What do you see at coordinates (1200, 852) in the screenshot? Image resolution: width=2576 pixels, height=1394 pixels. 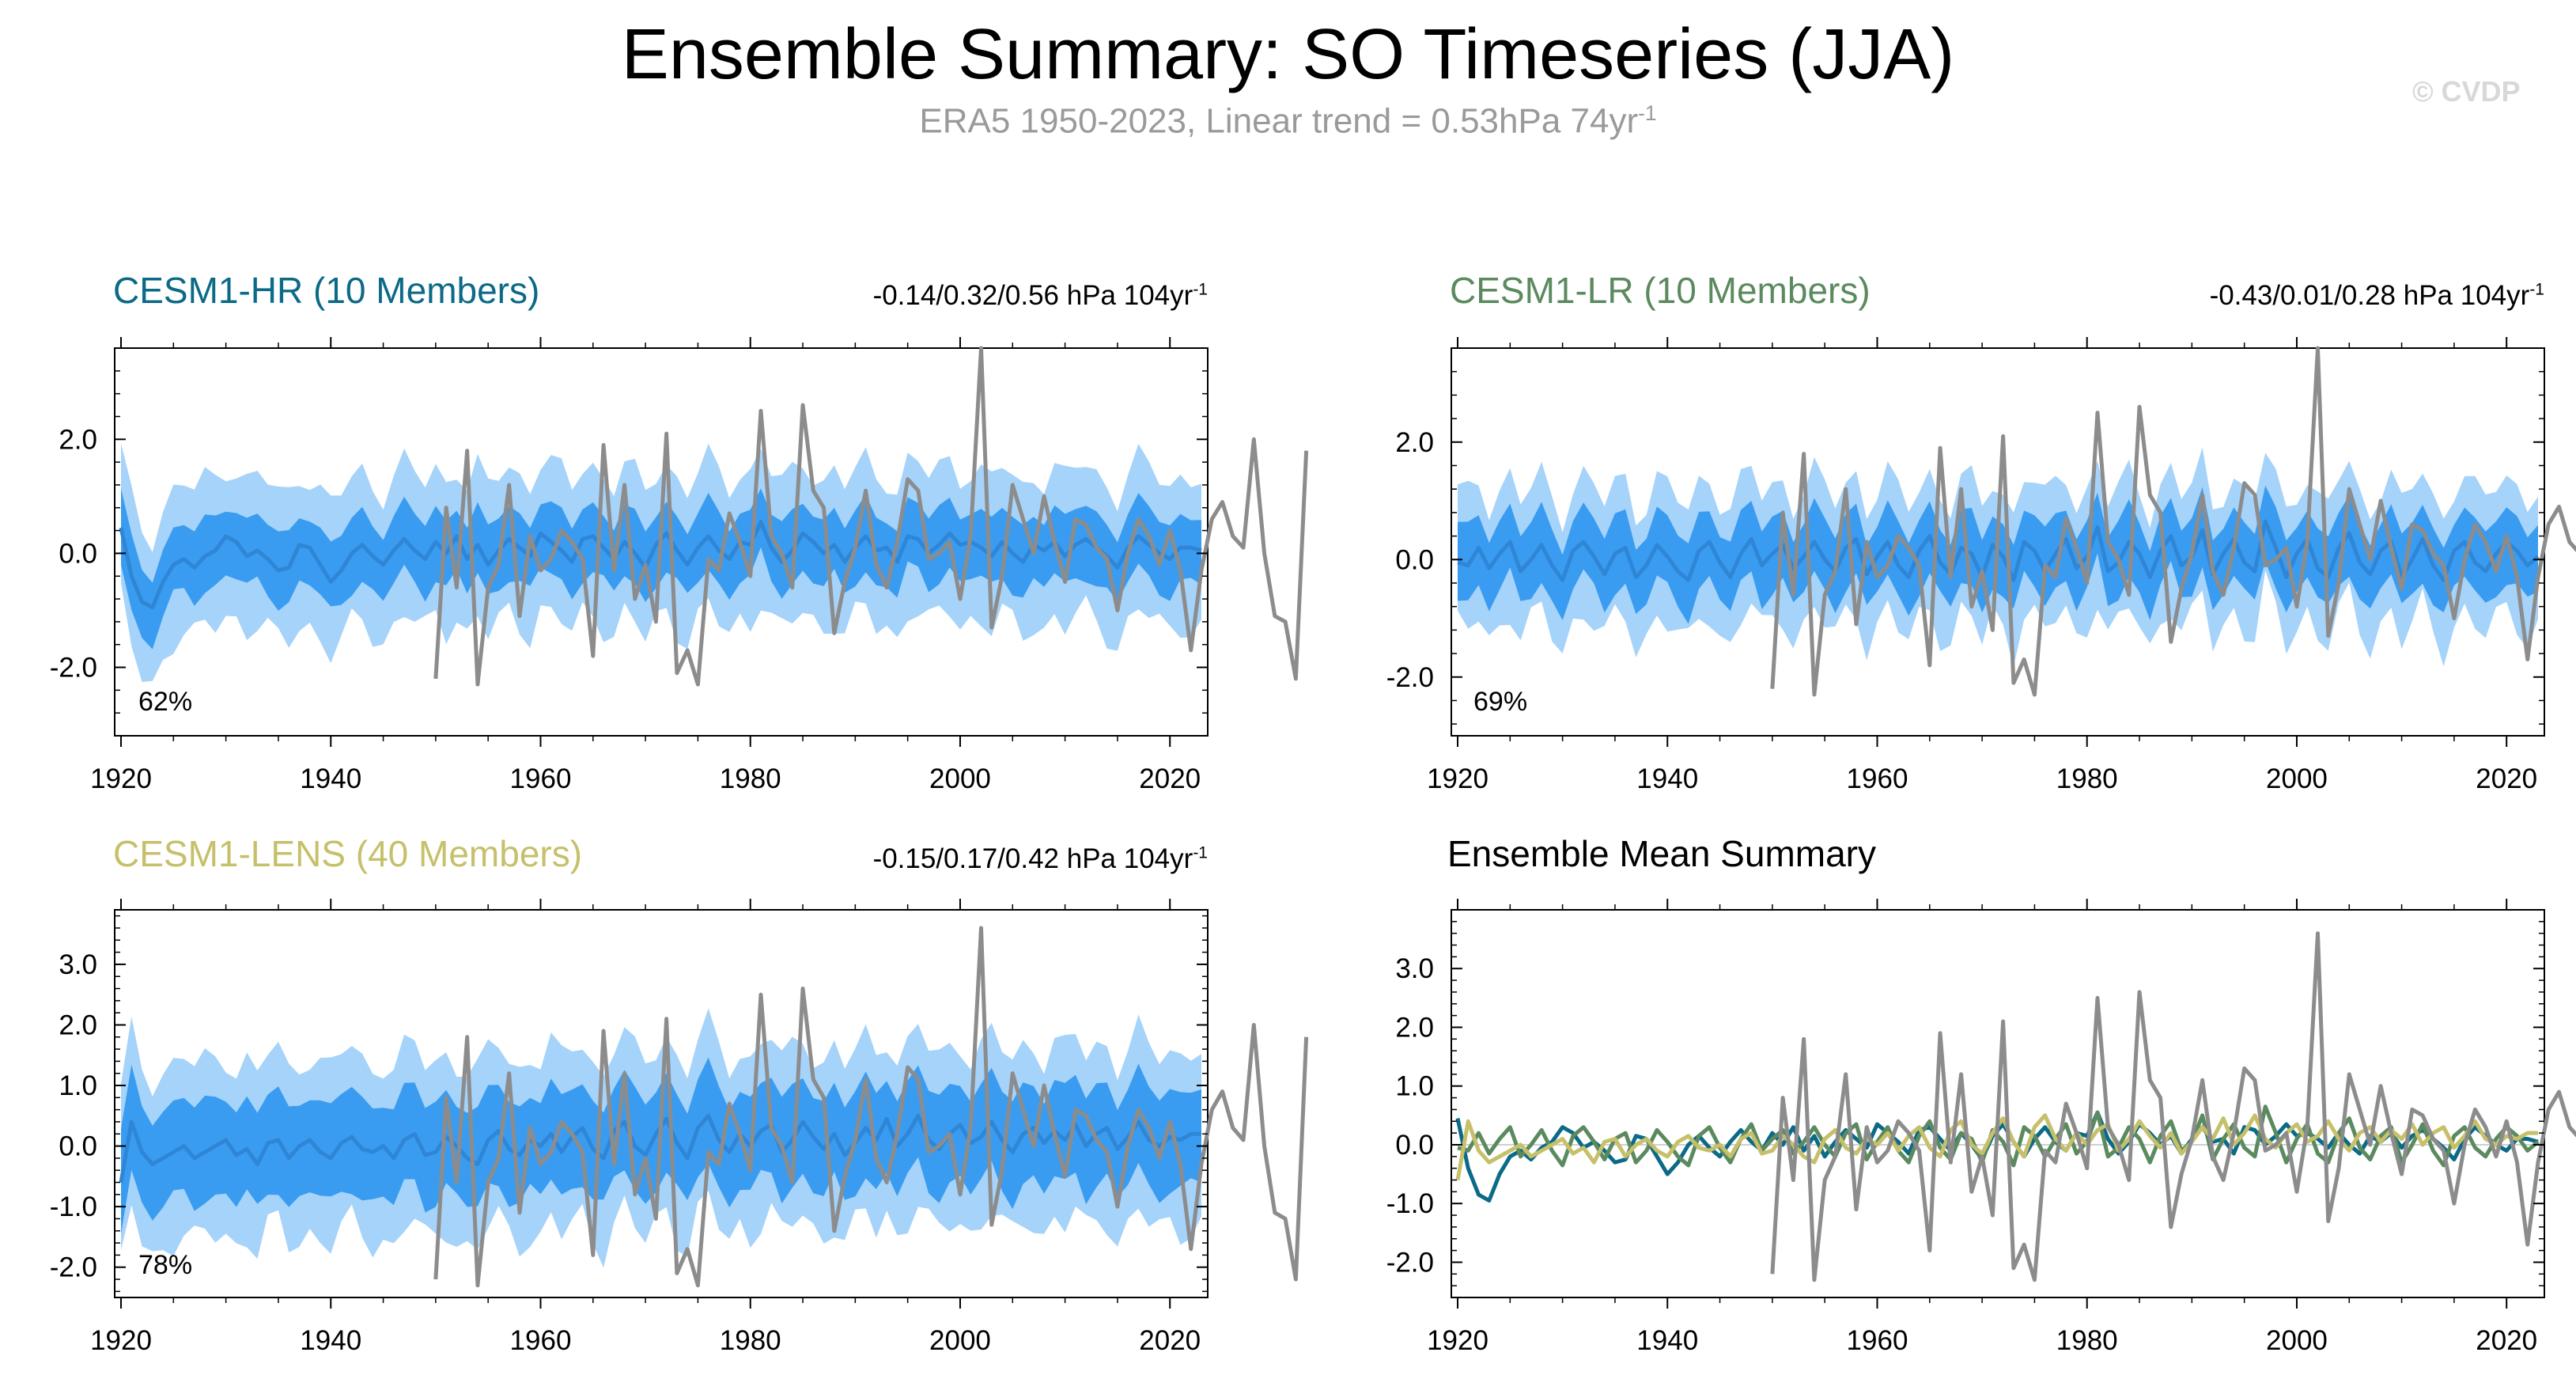 I see `panel-trend-lens-exp: -1` at bounding box center [1200, 852].